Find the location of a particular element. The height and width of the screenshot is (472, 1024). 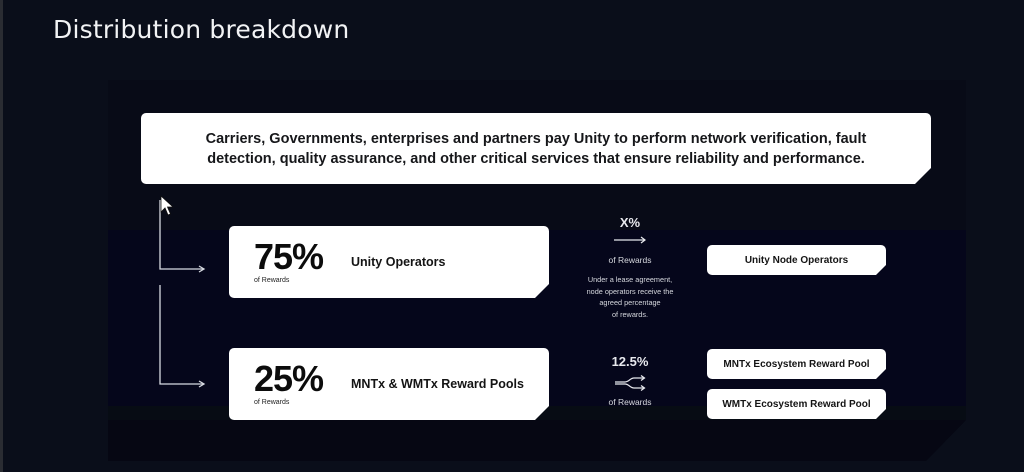

share-percent: 25% is located at coordinates (289, 378).